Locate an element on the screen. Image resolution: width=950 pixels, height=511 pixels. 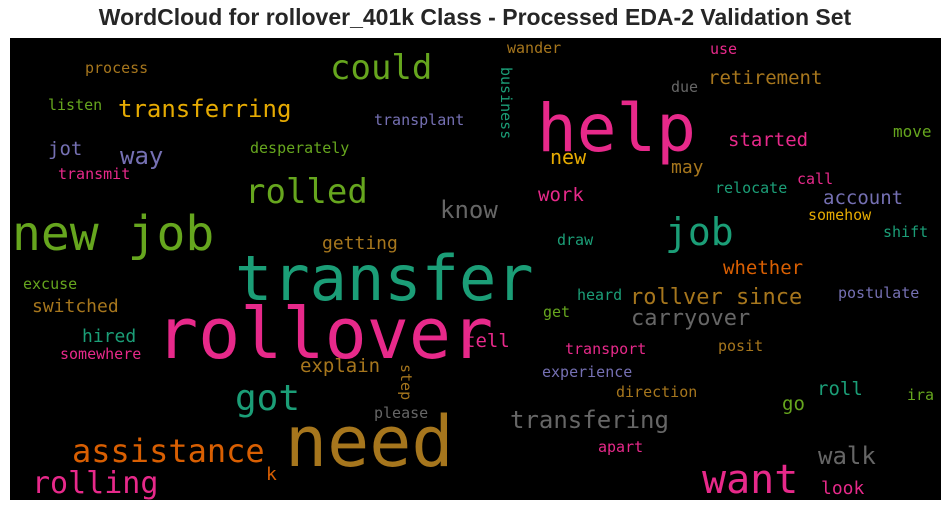
word-want: want is located at coordinates (750, 478).